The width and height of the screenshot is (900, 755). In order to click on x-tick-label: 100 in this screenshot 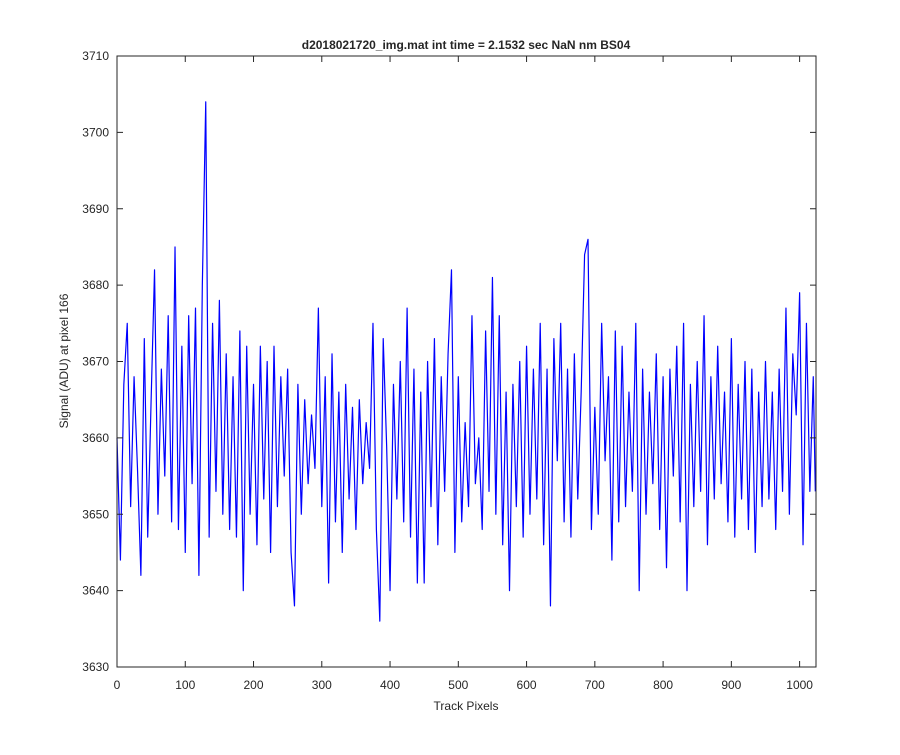, I will do `click(185, 685)`.